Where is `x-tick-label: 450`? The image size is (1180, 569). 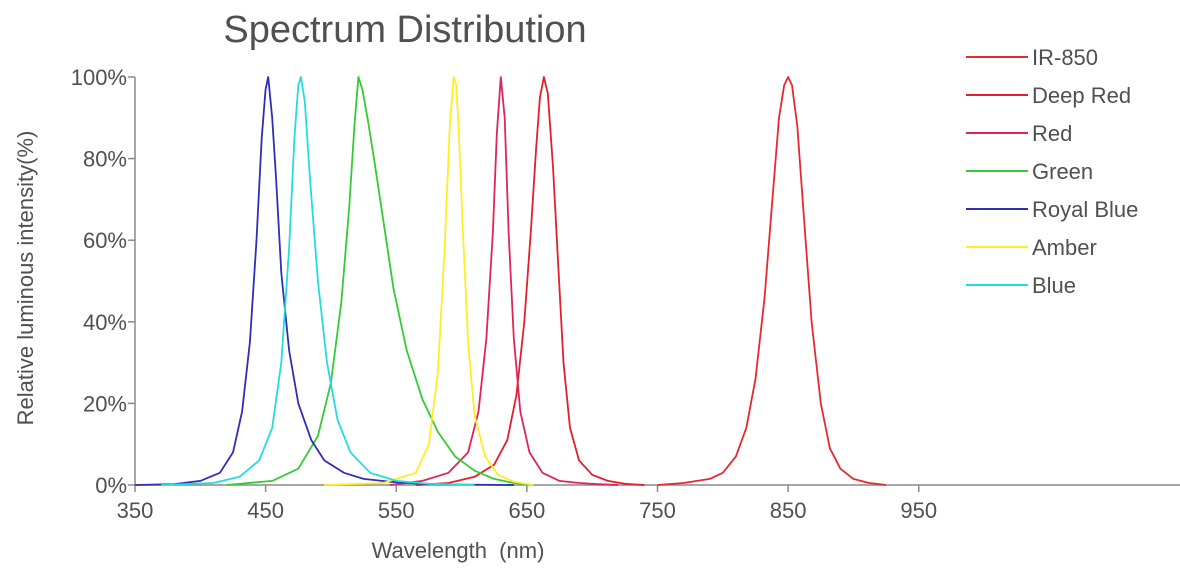 x-tick-label: 450 is located at coordinates (265, 510).